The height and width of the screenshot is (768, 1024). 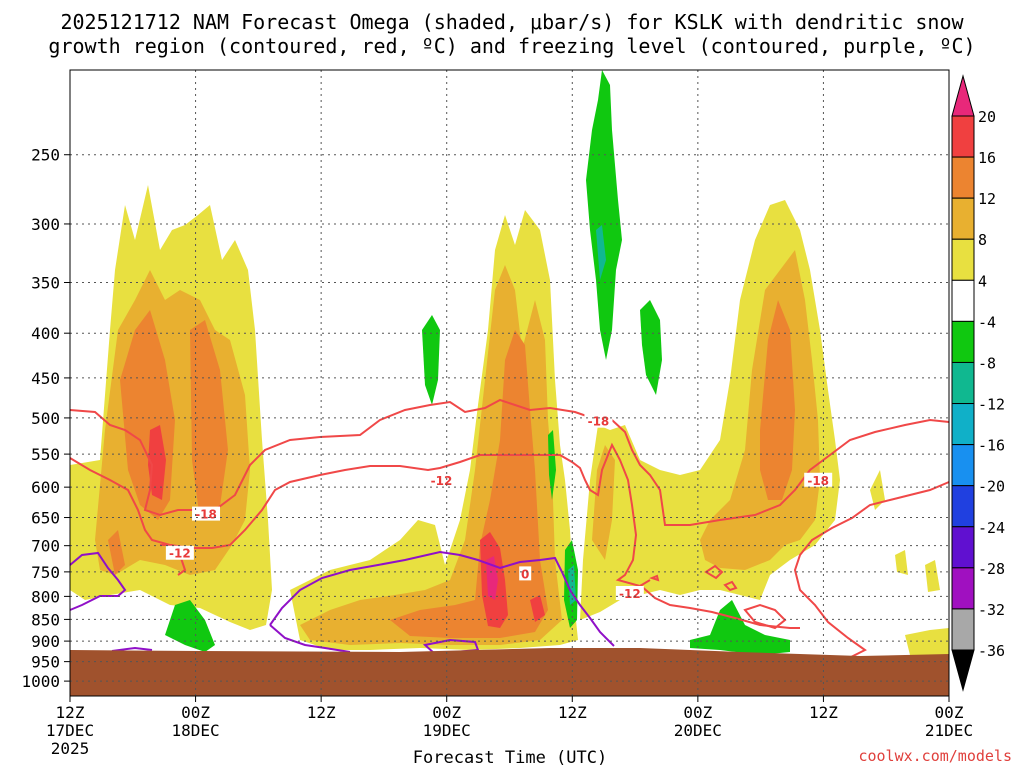 I want to click on contour-label: 0, so click(x=525, y=574).